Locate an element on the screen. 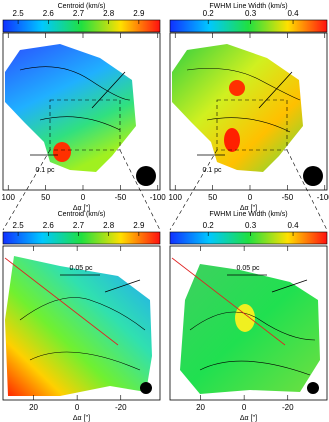  centroid-zoom-map is located at coordinates (78, 326).